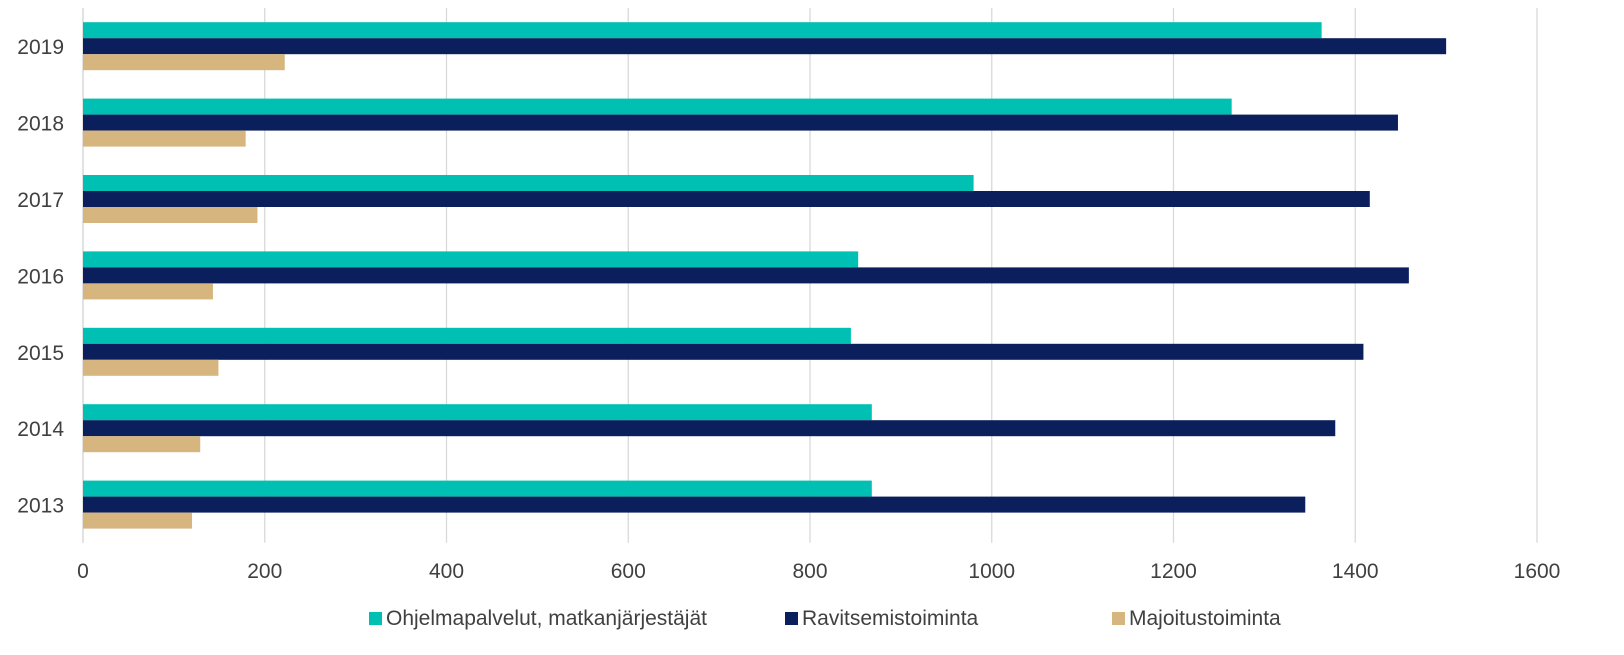 The width and height of the screenshot is (1624, 655). Describe the element at coordinates (40, 124) in the screenshot. I see `y-tick-label: 2018` at that location.